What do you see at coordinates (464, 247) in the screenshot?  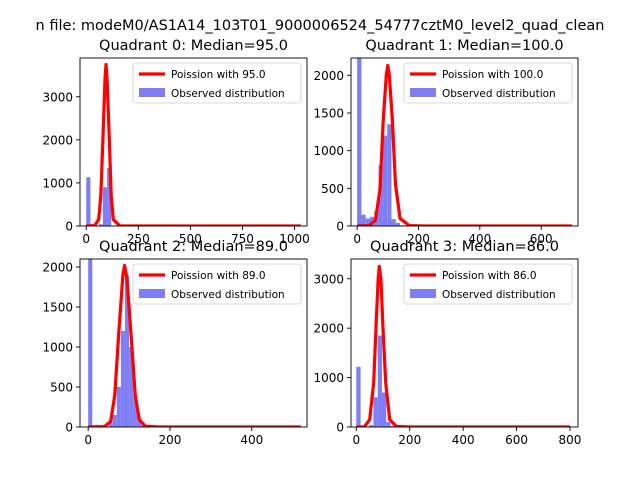 I see `subplot-title: Quadrant 3: Median=86.0` at bounding box center [464, 247].